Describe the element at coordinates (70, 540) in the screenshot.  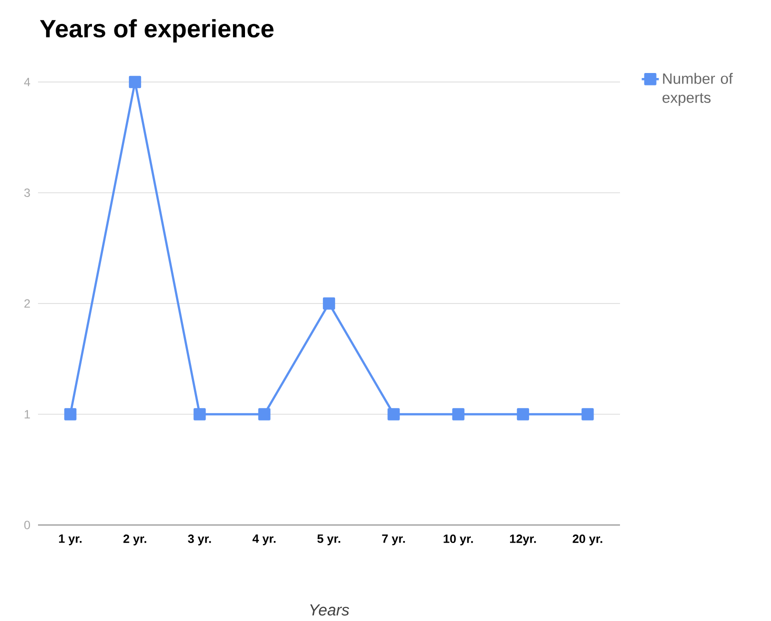
I see `x-tick-label: 1 yr.` at that location.